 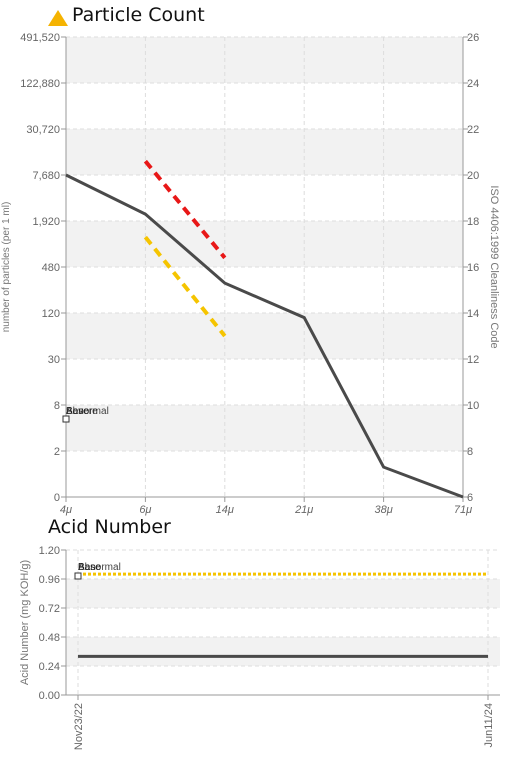 I want to click on y-tick-label-left: 1,920, so click(x=46, y=222).